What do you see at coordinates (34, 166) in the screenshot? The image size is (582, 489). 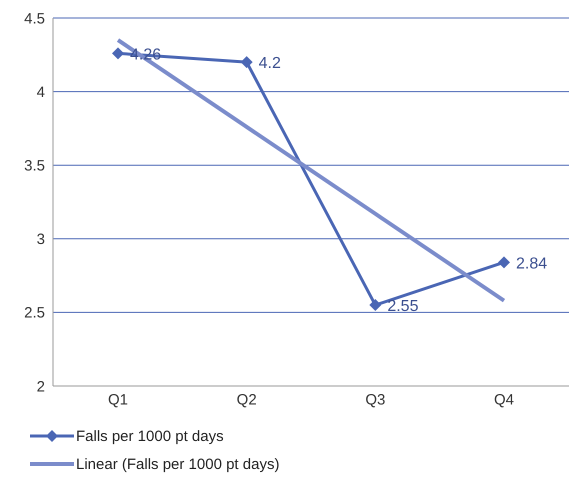 I see `y-tick-label: 3.5` at bounding box center [34, 166].